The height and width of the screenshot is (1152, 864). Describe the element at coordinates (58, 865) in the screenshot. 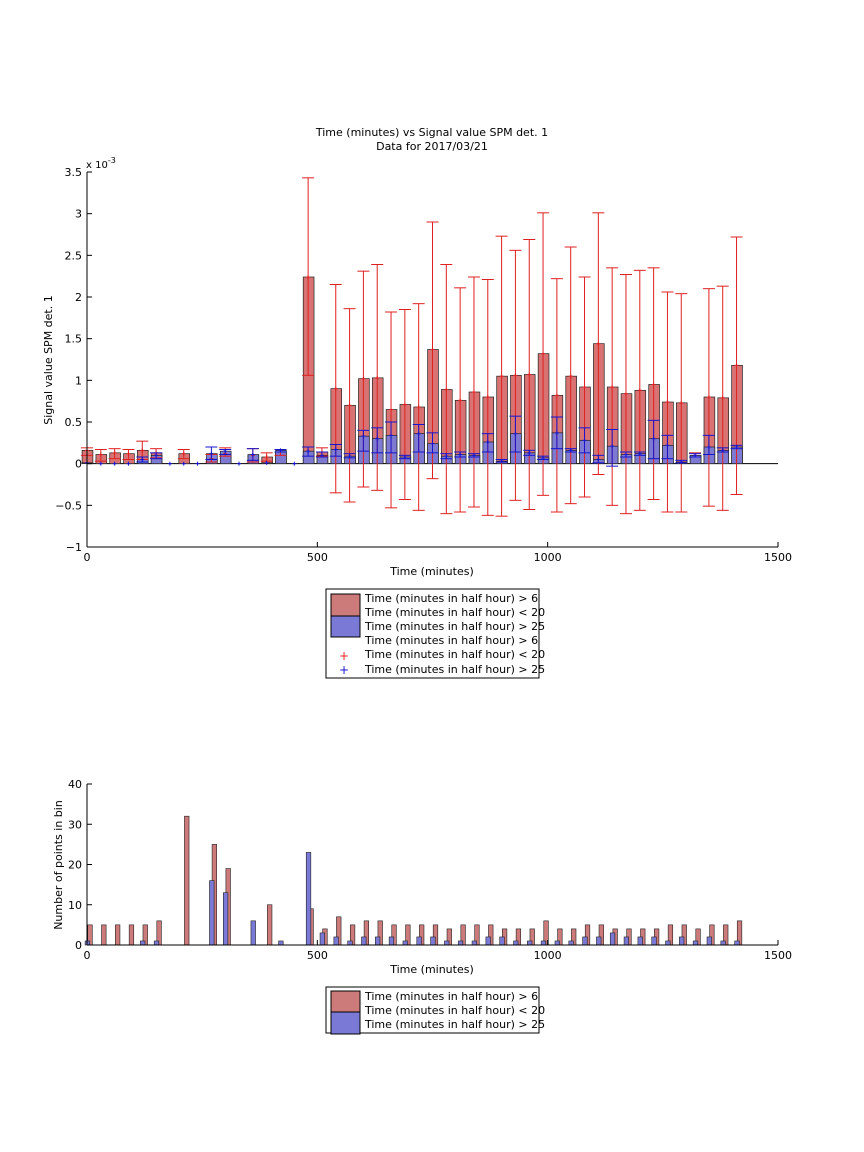

I see `y-axis-label: Number of points in bin` at that location.